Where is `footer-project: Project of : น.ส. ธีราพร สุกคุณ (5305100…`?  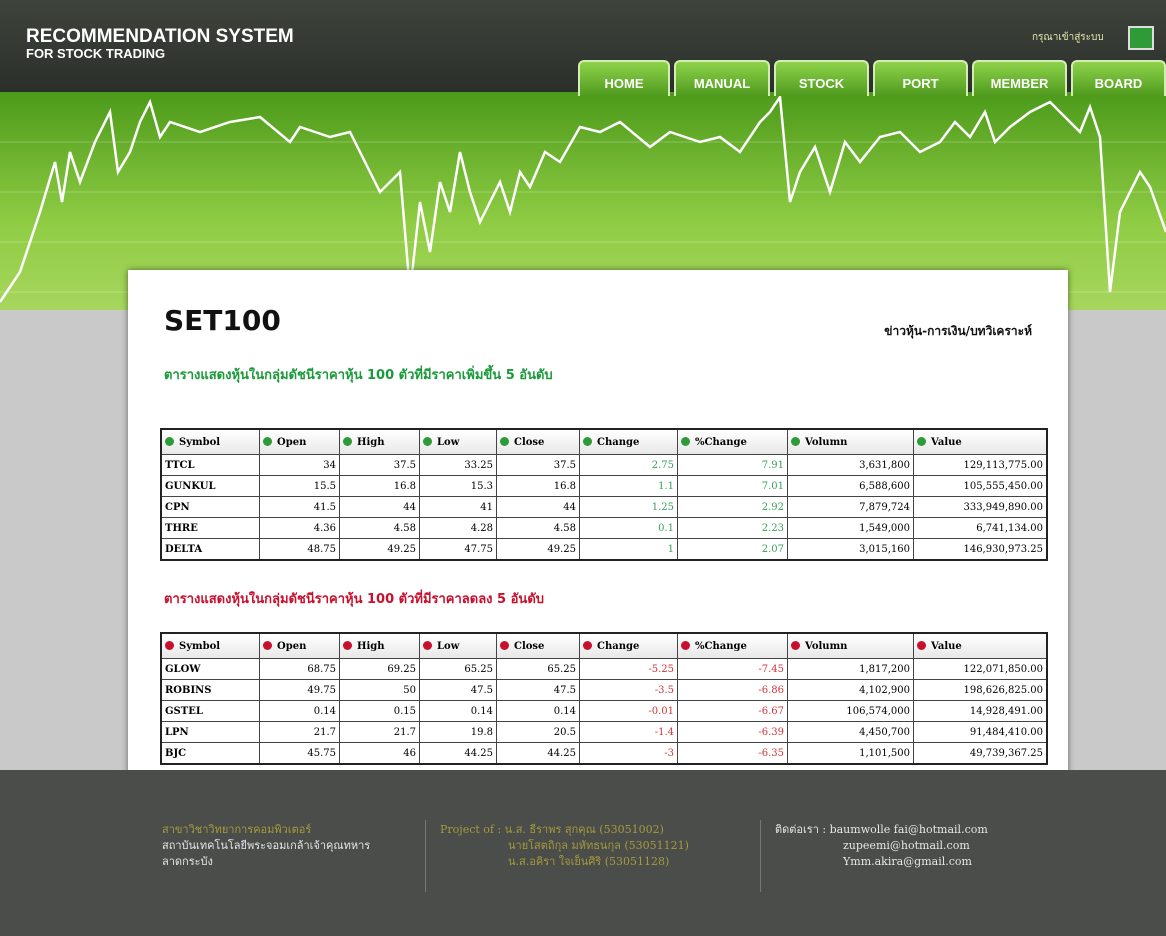 footer-project: Project of : น.ส. ธีราพร สุกคุณ (5305100… is located at coordinates (564, 846).